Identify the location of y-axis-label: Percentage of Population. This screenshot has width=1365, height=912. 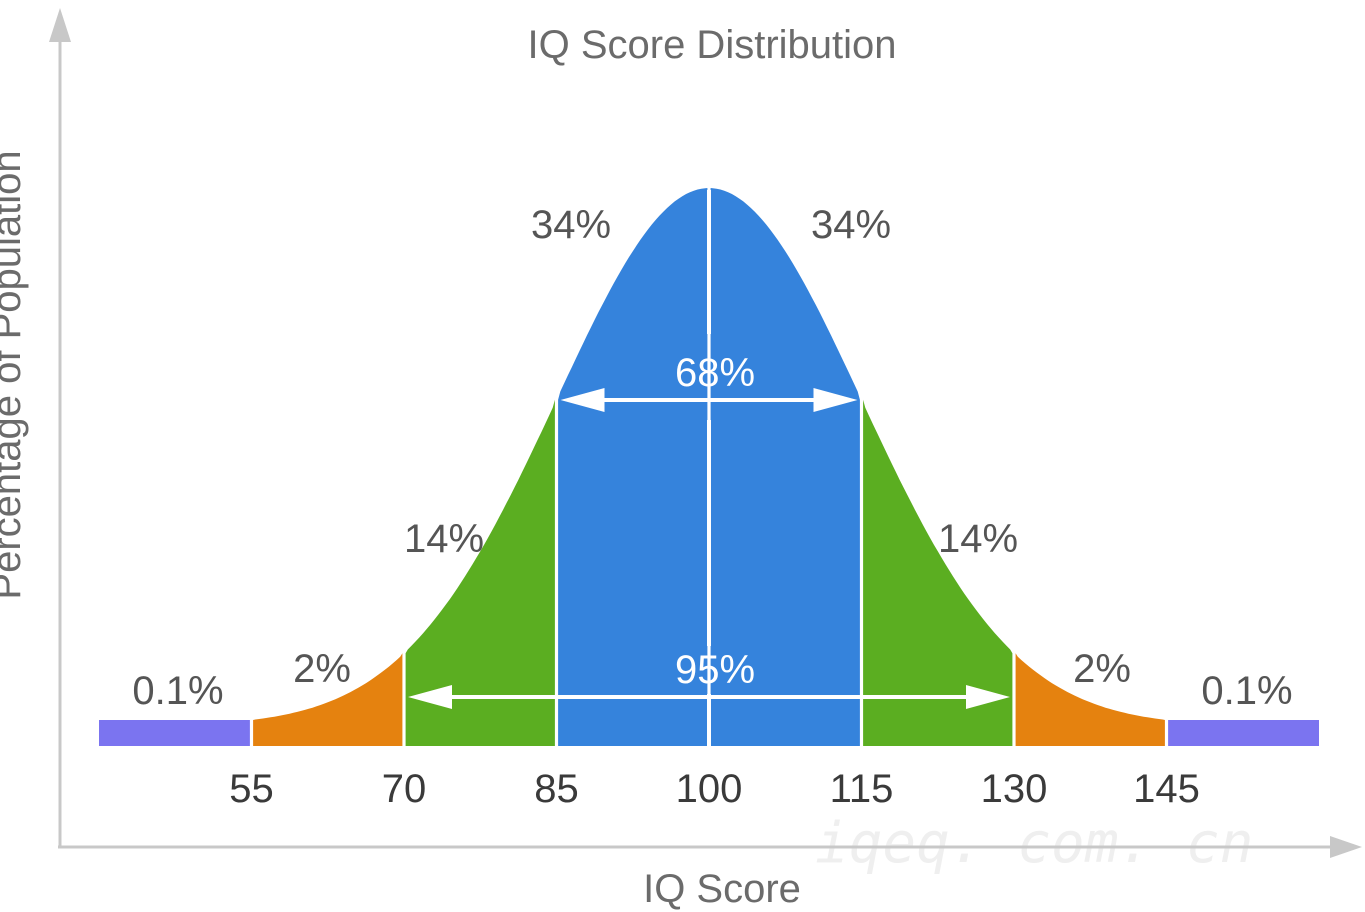
(14, 374).